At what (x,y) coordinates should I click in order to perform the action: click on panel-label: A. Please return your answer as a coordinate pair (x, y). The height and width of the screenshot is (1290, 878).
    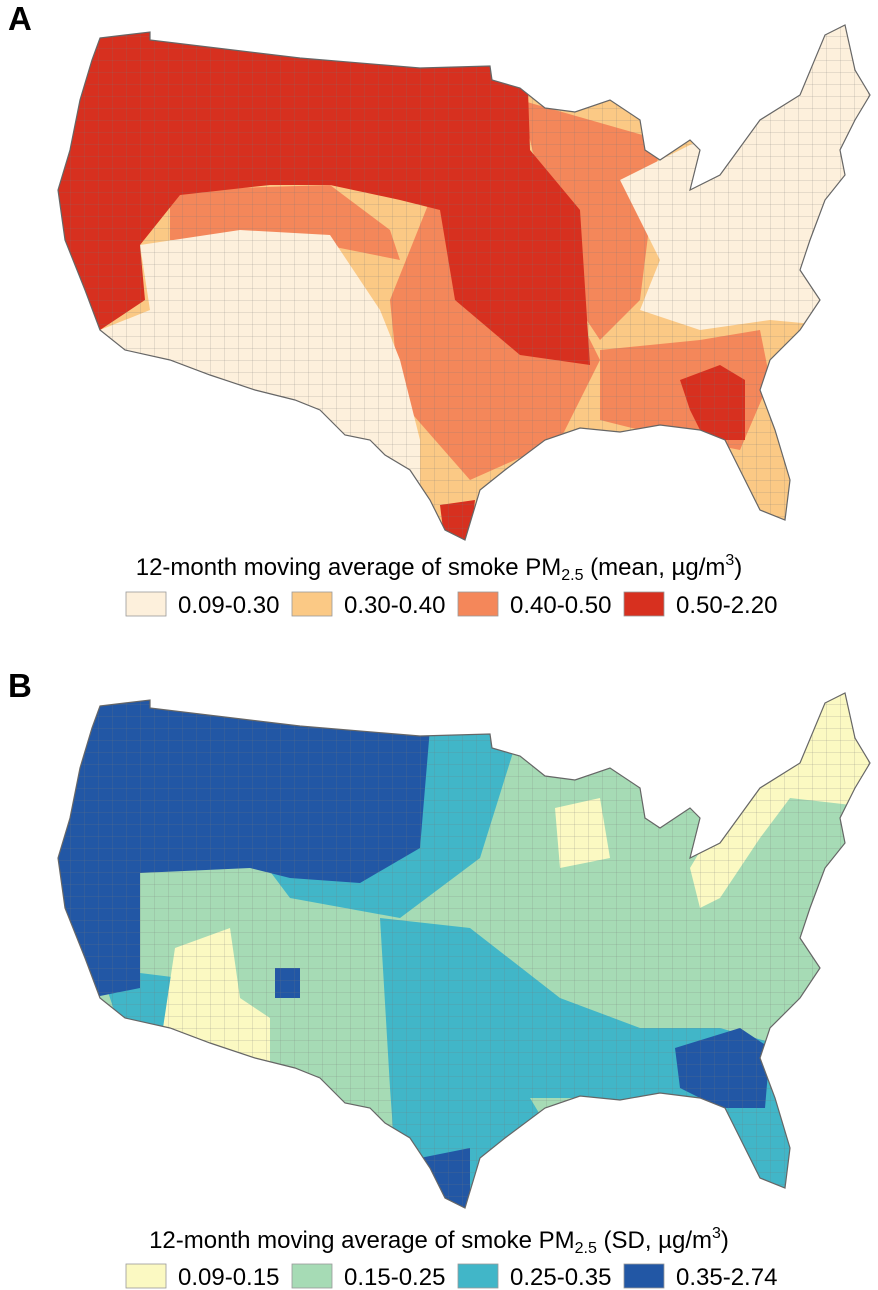
    Looking at the image, I should click on (20, 18).